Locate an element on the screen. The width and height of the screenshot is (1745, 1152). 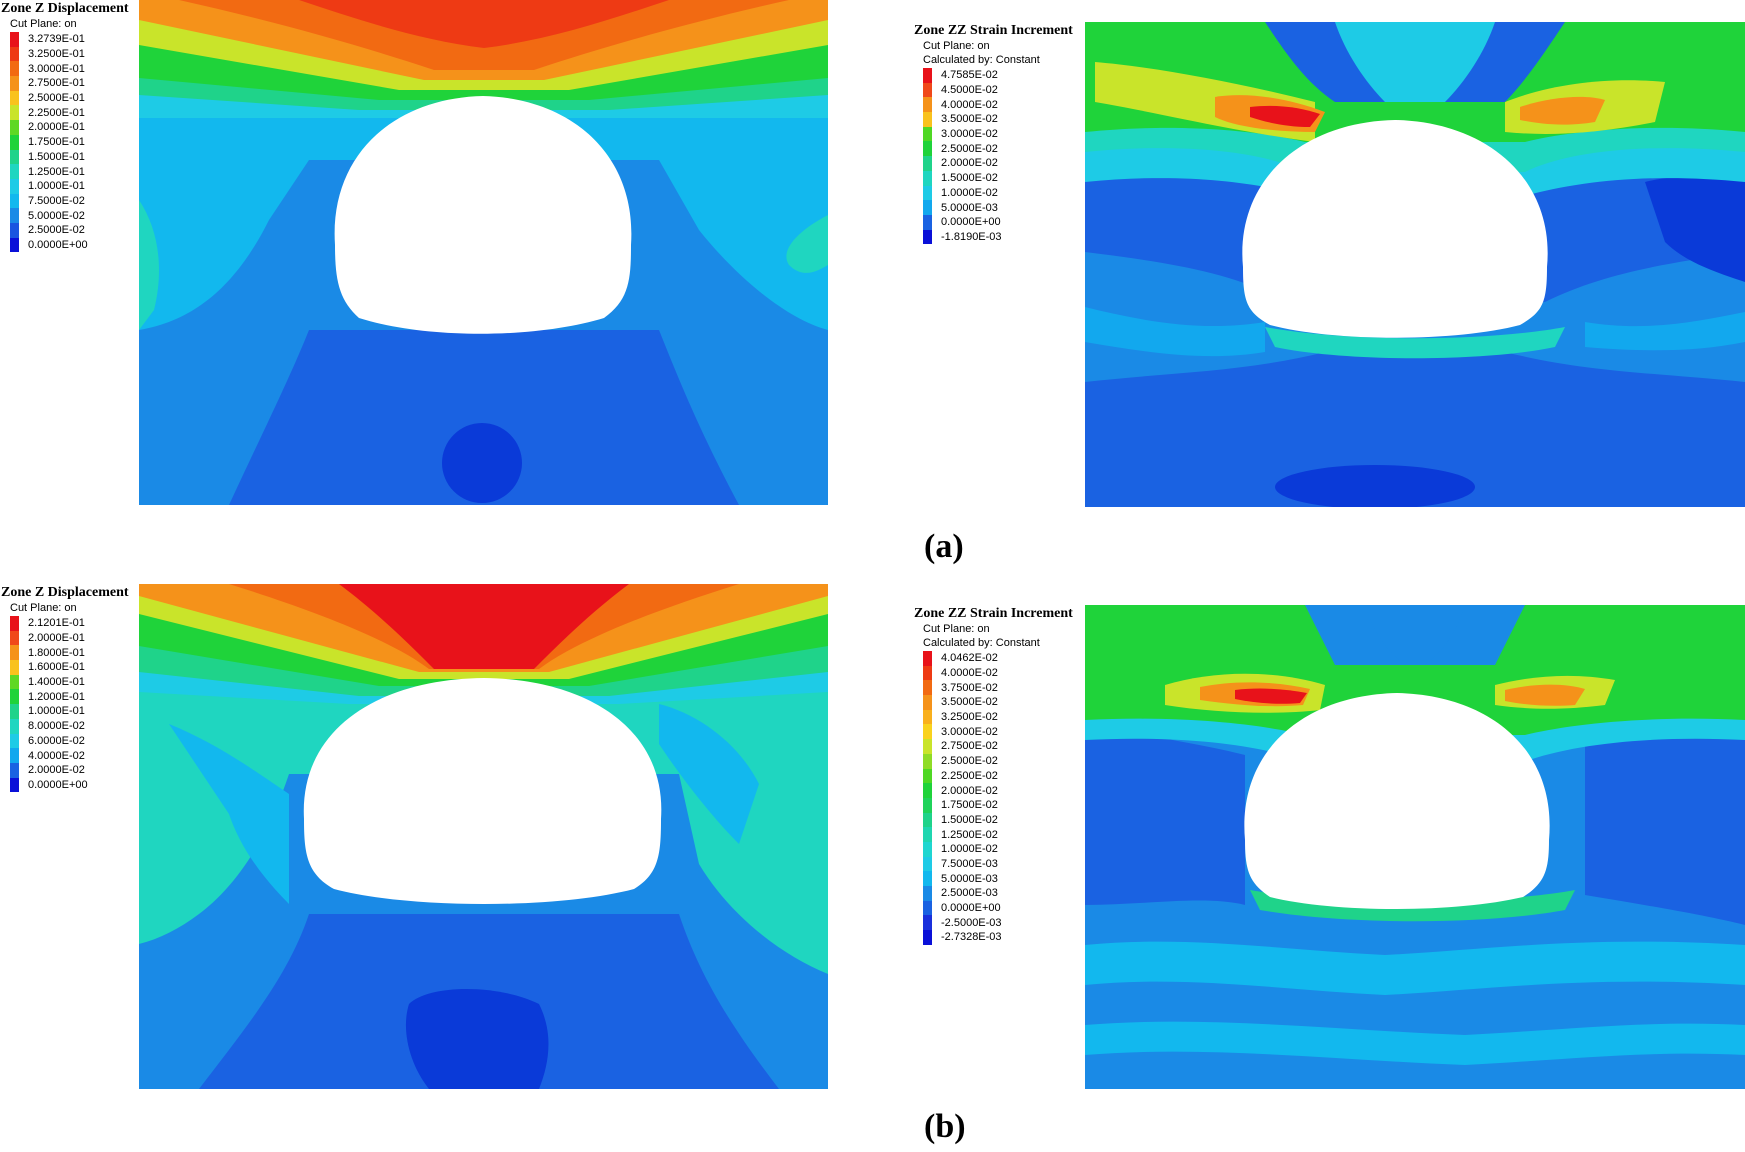
band-cyan-center-top is located at coordinates (1415, 62).